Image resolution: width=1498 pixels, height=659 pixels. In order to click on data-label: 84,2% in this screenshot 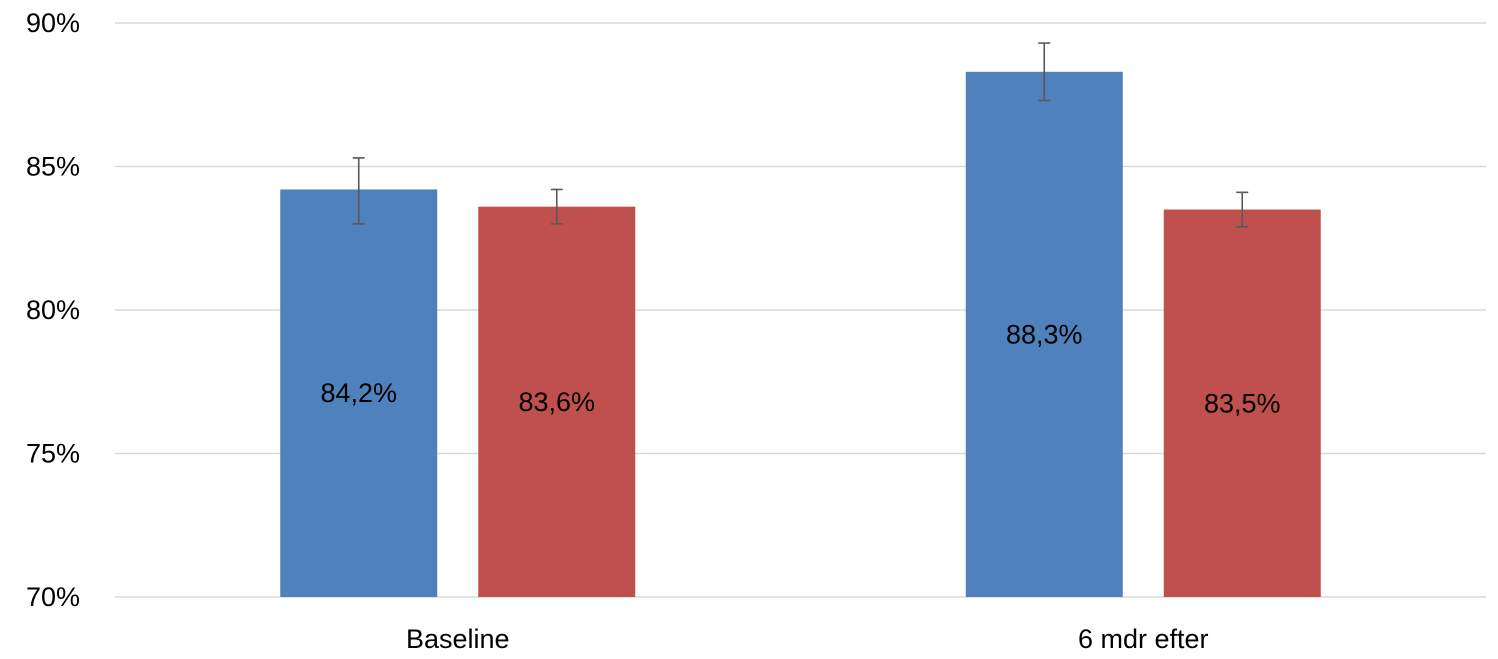, I will do `click(358, 393)`.